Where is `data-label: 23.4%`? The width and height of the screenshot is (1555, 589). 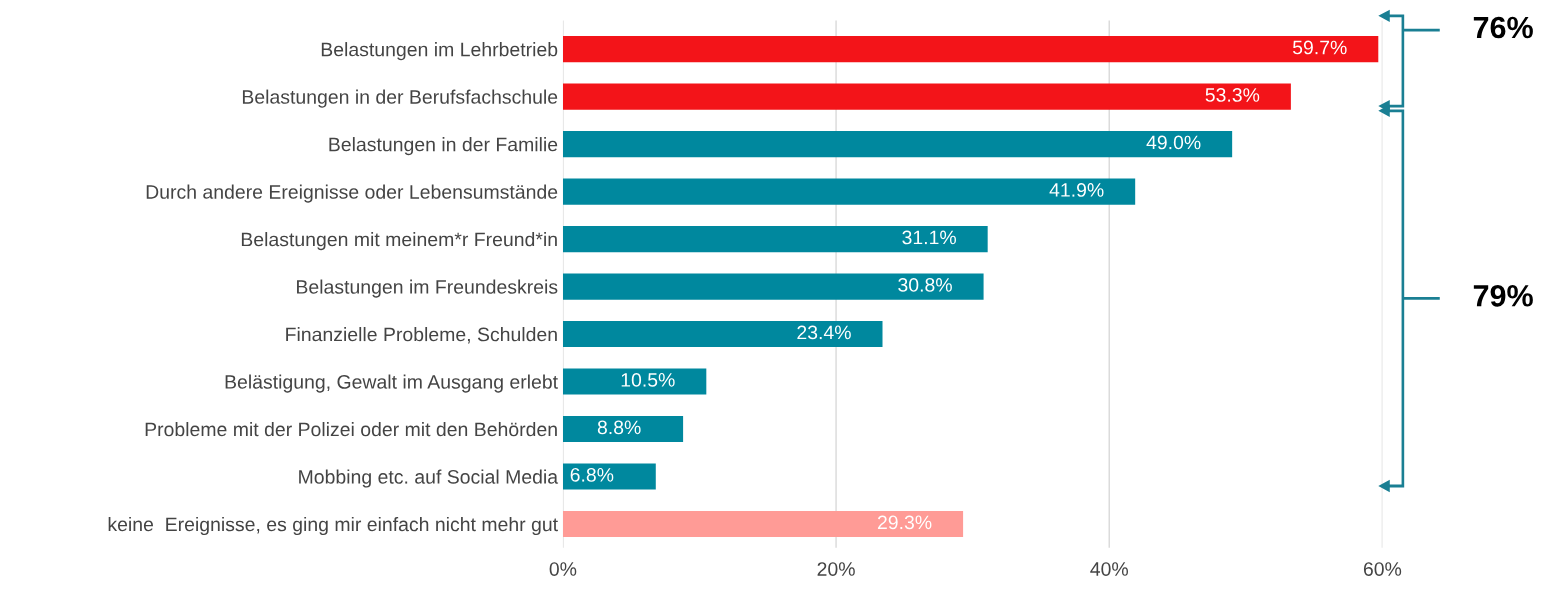
data-label: 23.4% is located at coordinates (824, 332).